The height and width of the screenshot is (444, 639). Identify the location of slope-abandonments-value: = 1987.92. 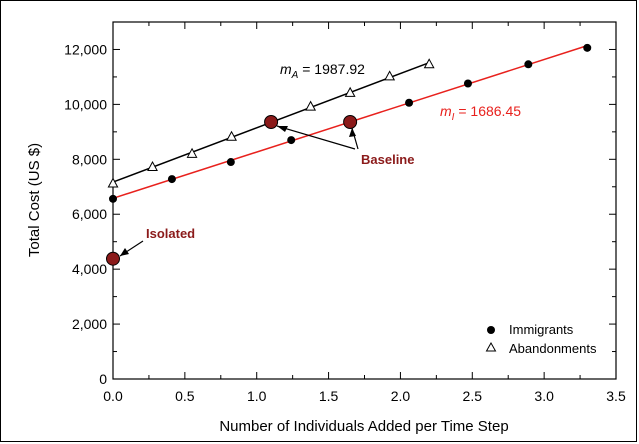
(331, 69).